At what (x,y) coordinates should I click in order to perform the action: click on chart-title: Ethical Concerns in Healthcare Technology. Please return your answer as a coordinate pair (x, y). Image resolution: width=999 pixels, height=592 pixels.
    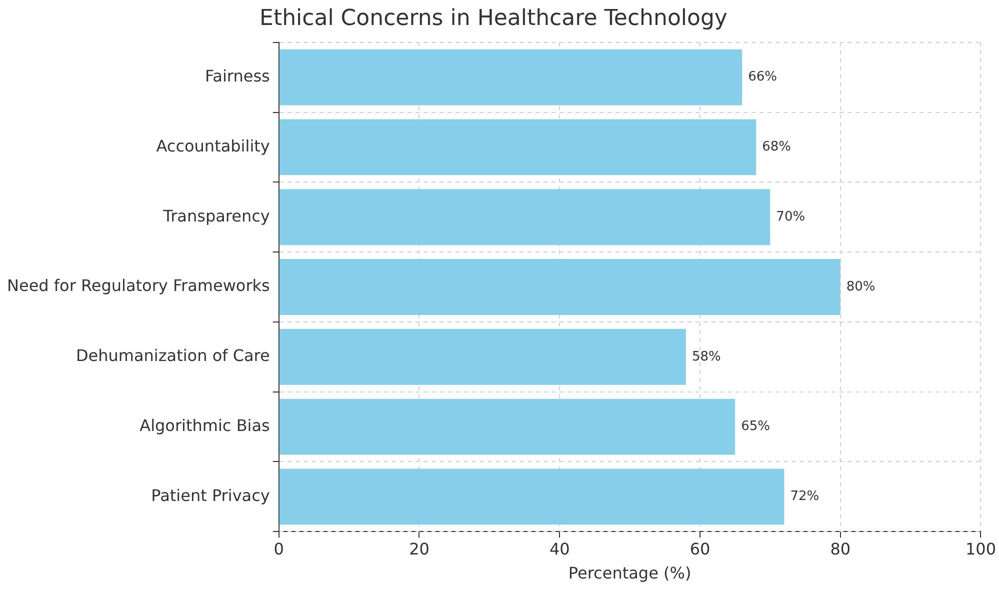
    Looking at the image, I should click on (494, 18).